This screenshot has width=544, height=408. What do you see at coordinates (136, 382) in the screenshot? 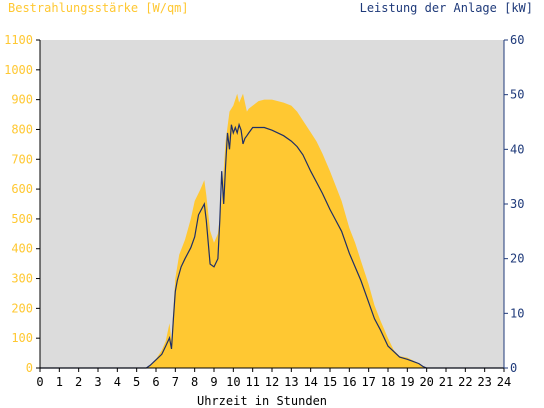
I see `x-tick-label: 5` at bounding box center [136, 382].